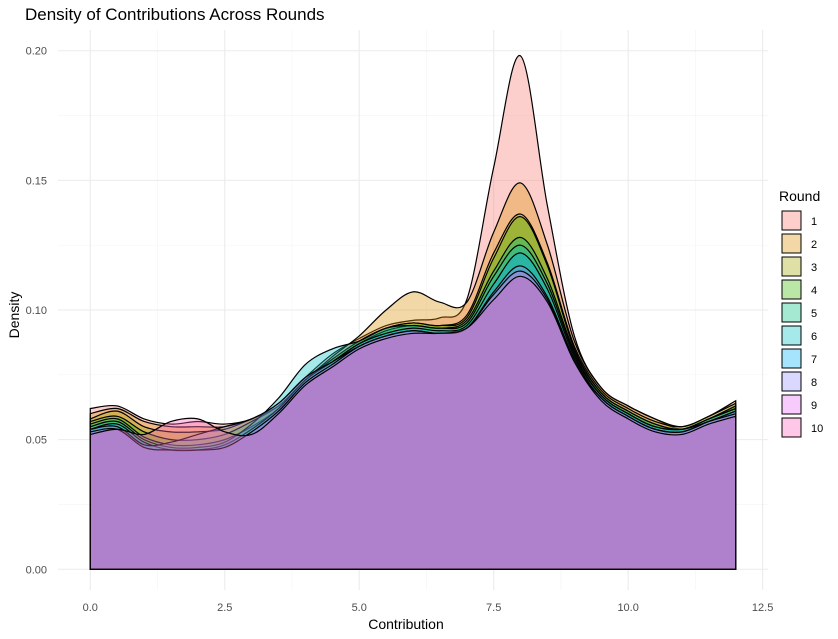  Describe the element at coordinates (359, 608) in the screenshot. I see `x-tick-label: 5.0` at that location.